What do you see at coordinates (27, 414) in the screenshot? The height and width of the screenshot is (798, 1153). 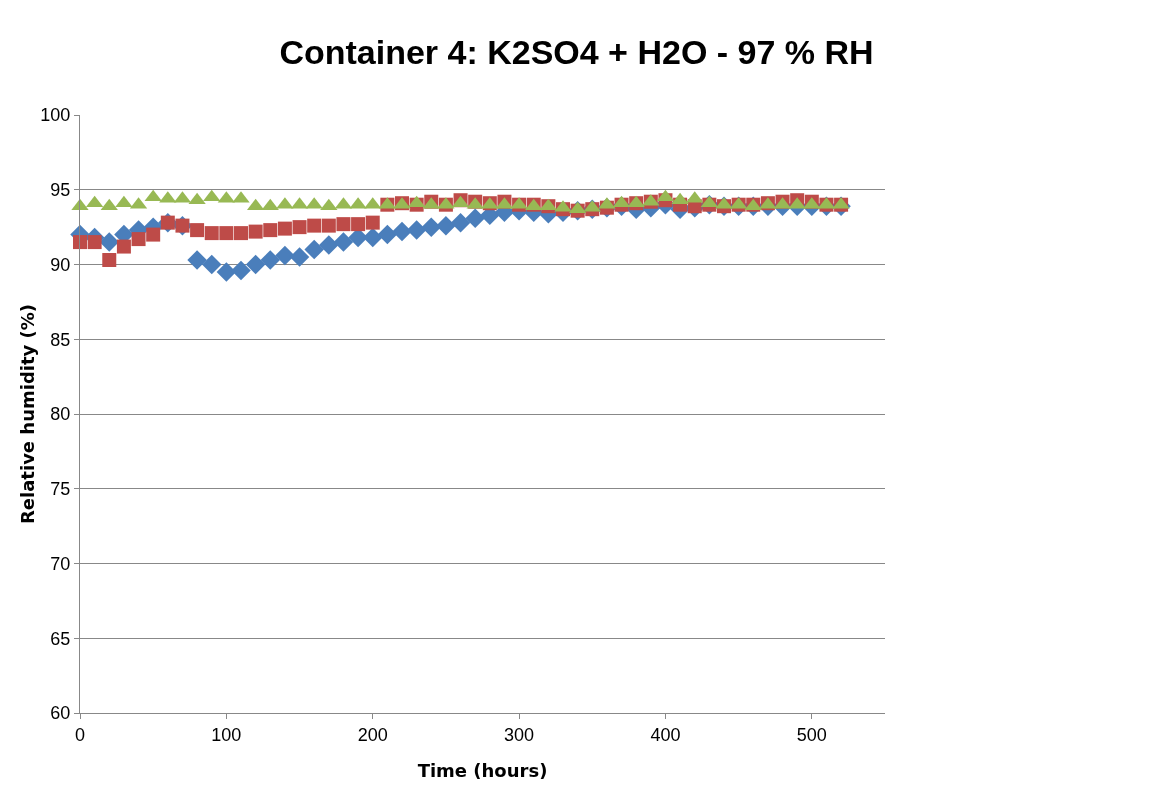 I see `y-axis-title: Relative humidity (%)` at bounding box center [27, 414].